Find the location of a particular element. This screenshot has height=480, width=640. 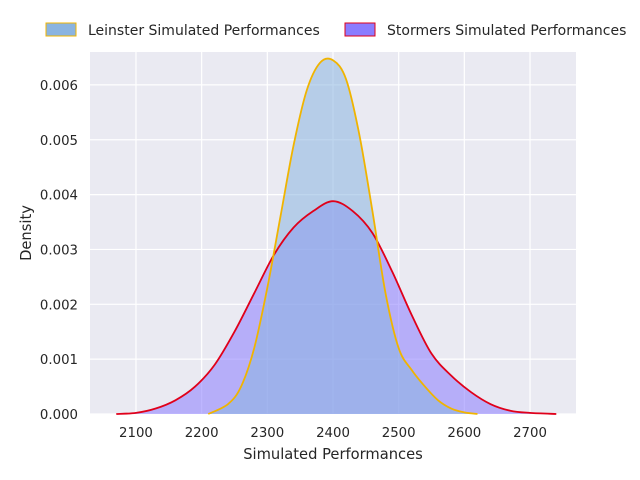

x-axis-ticks: 2100 2200 2300 2400 2500 2600 2700 is located at coordinates (333, 433).